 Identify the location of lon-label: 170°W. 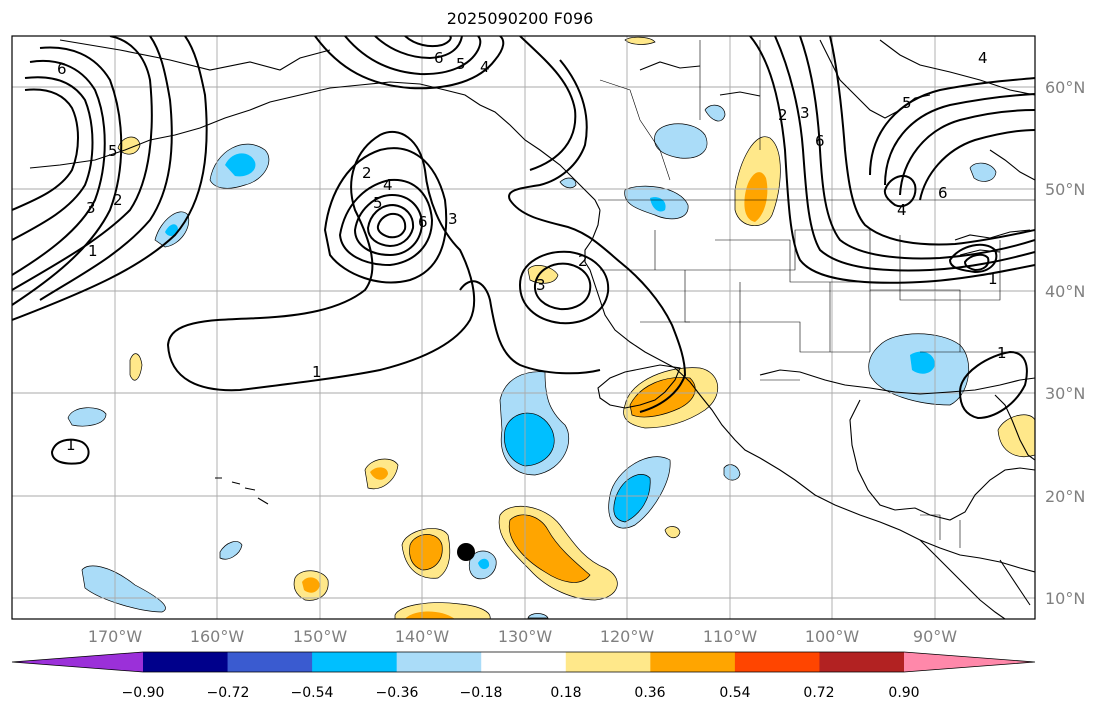
(115, 636).